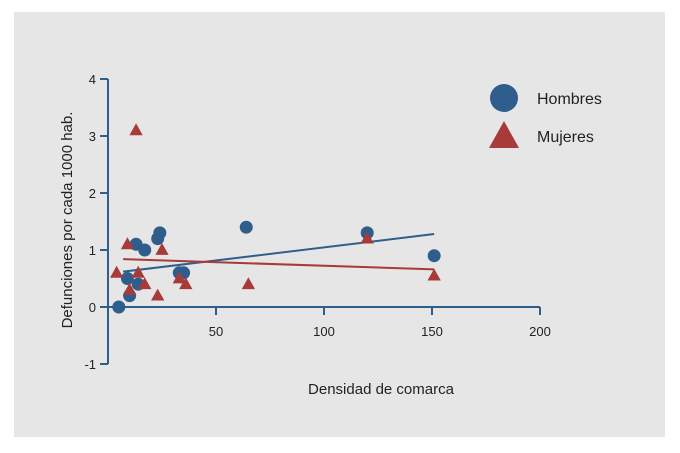  What do you see at coordinates (504, 134) in the screenshot?
I see `legend-marker-mujeres` at bounding box center [504, 134].